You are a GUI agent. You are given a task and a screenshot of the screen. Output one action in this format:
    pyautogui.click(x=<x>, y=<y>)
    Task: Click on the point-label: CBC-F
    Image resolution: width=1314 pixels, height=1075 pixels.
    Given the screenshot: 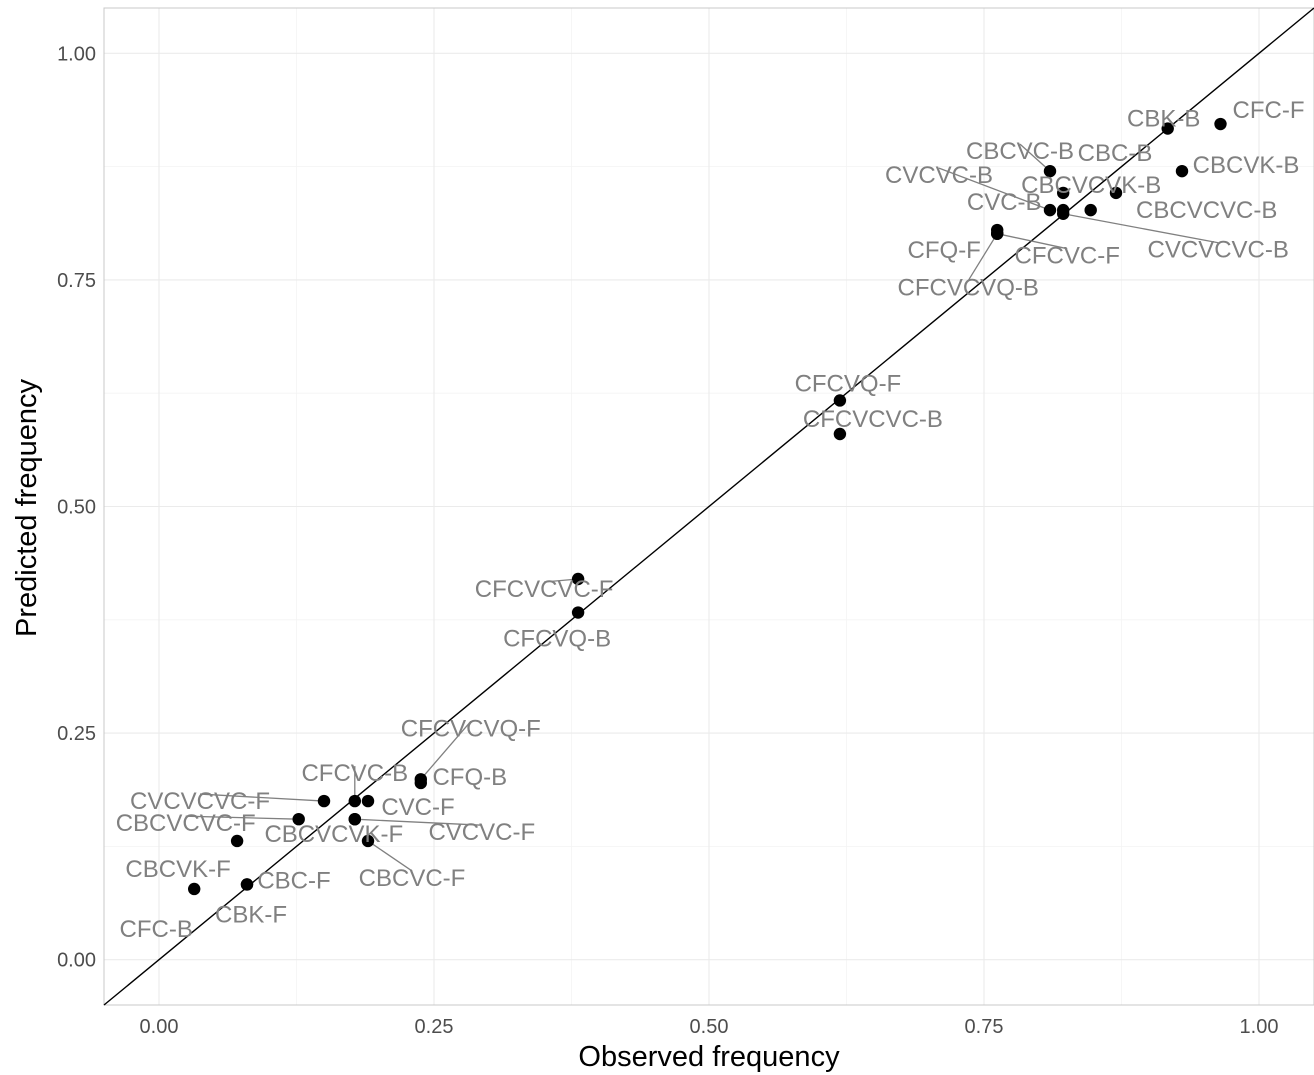 What is the action you would take?
    pyautogui.click(x=293, y=880)
    